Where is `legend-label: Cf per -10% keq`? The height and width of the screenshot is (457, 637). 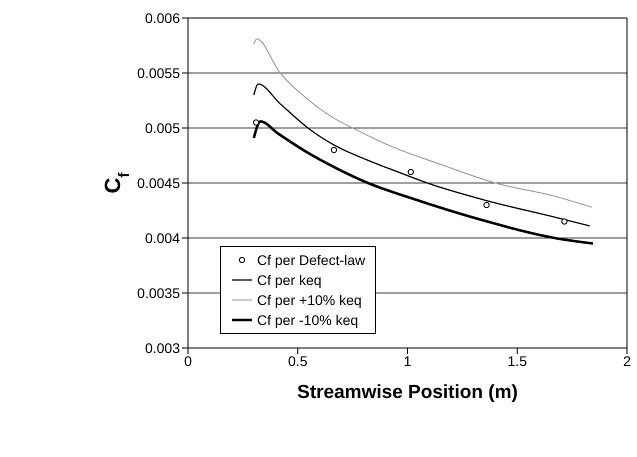 legend-label: Cf per -10% keq is located at coordinates (307, 320).